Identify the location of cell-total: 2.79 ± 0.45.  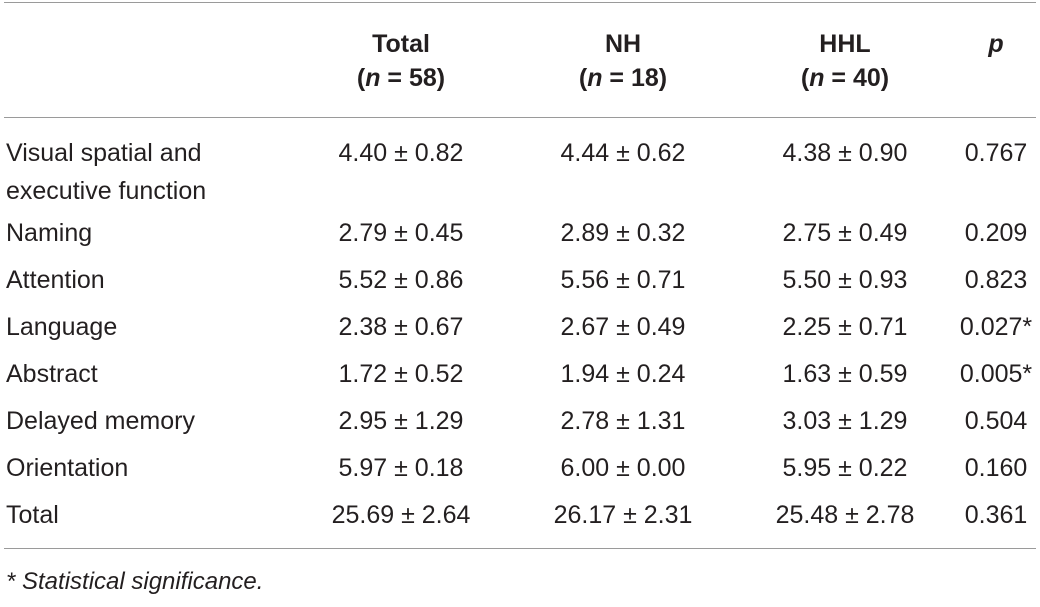
(401, 233).